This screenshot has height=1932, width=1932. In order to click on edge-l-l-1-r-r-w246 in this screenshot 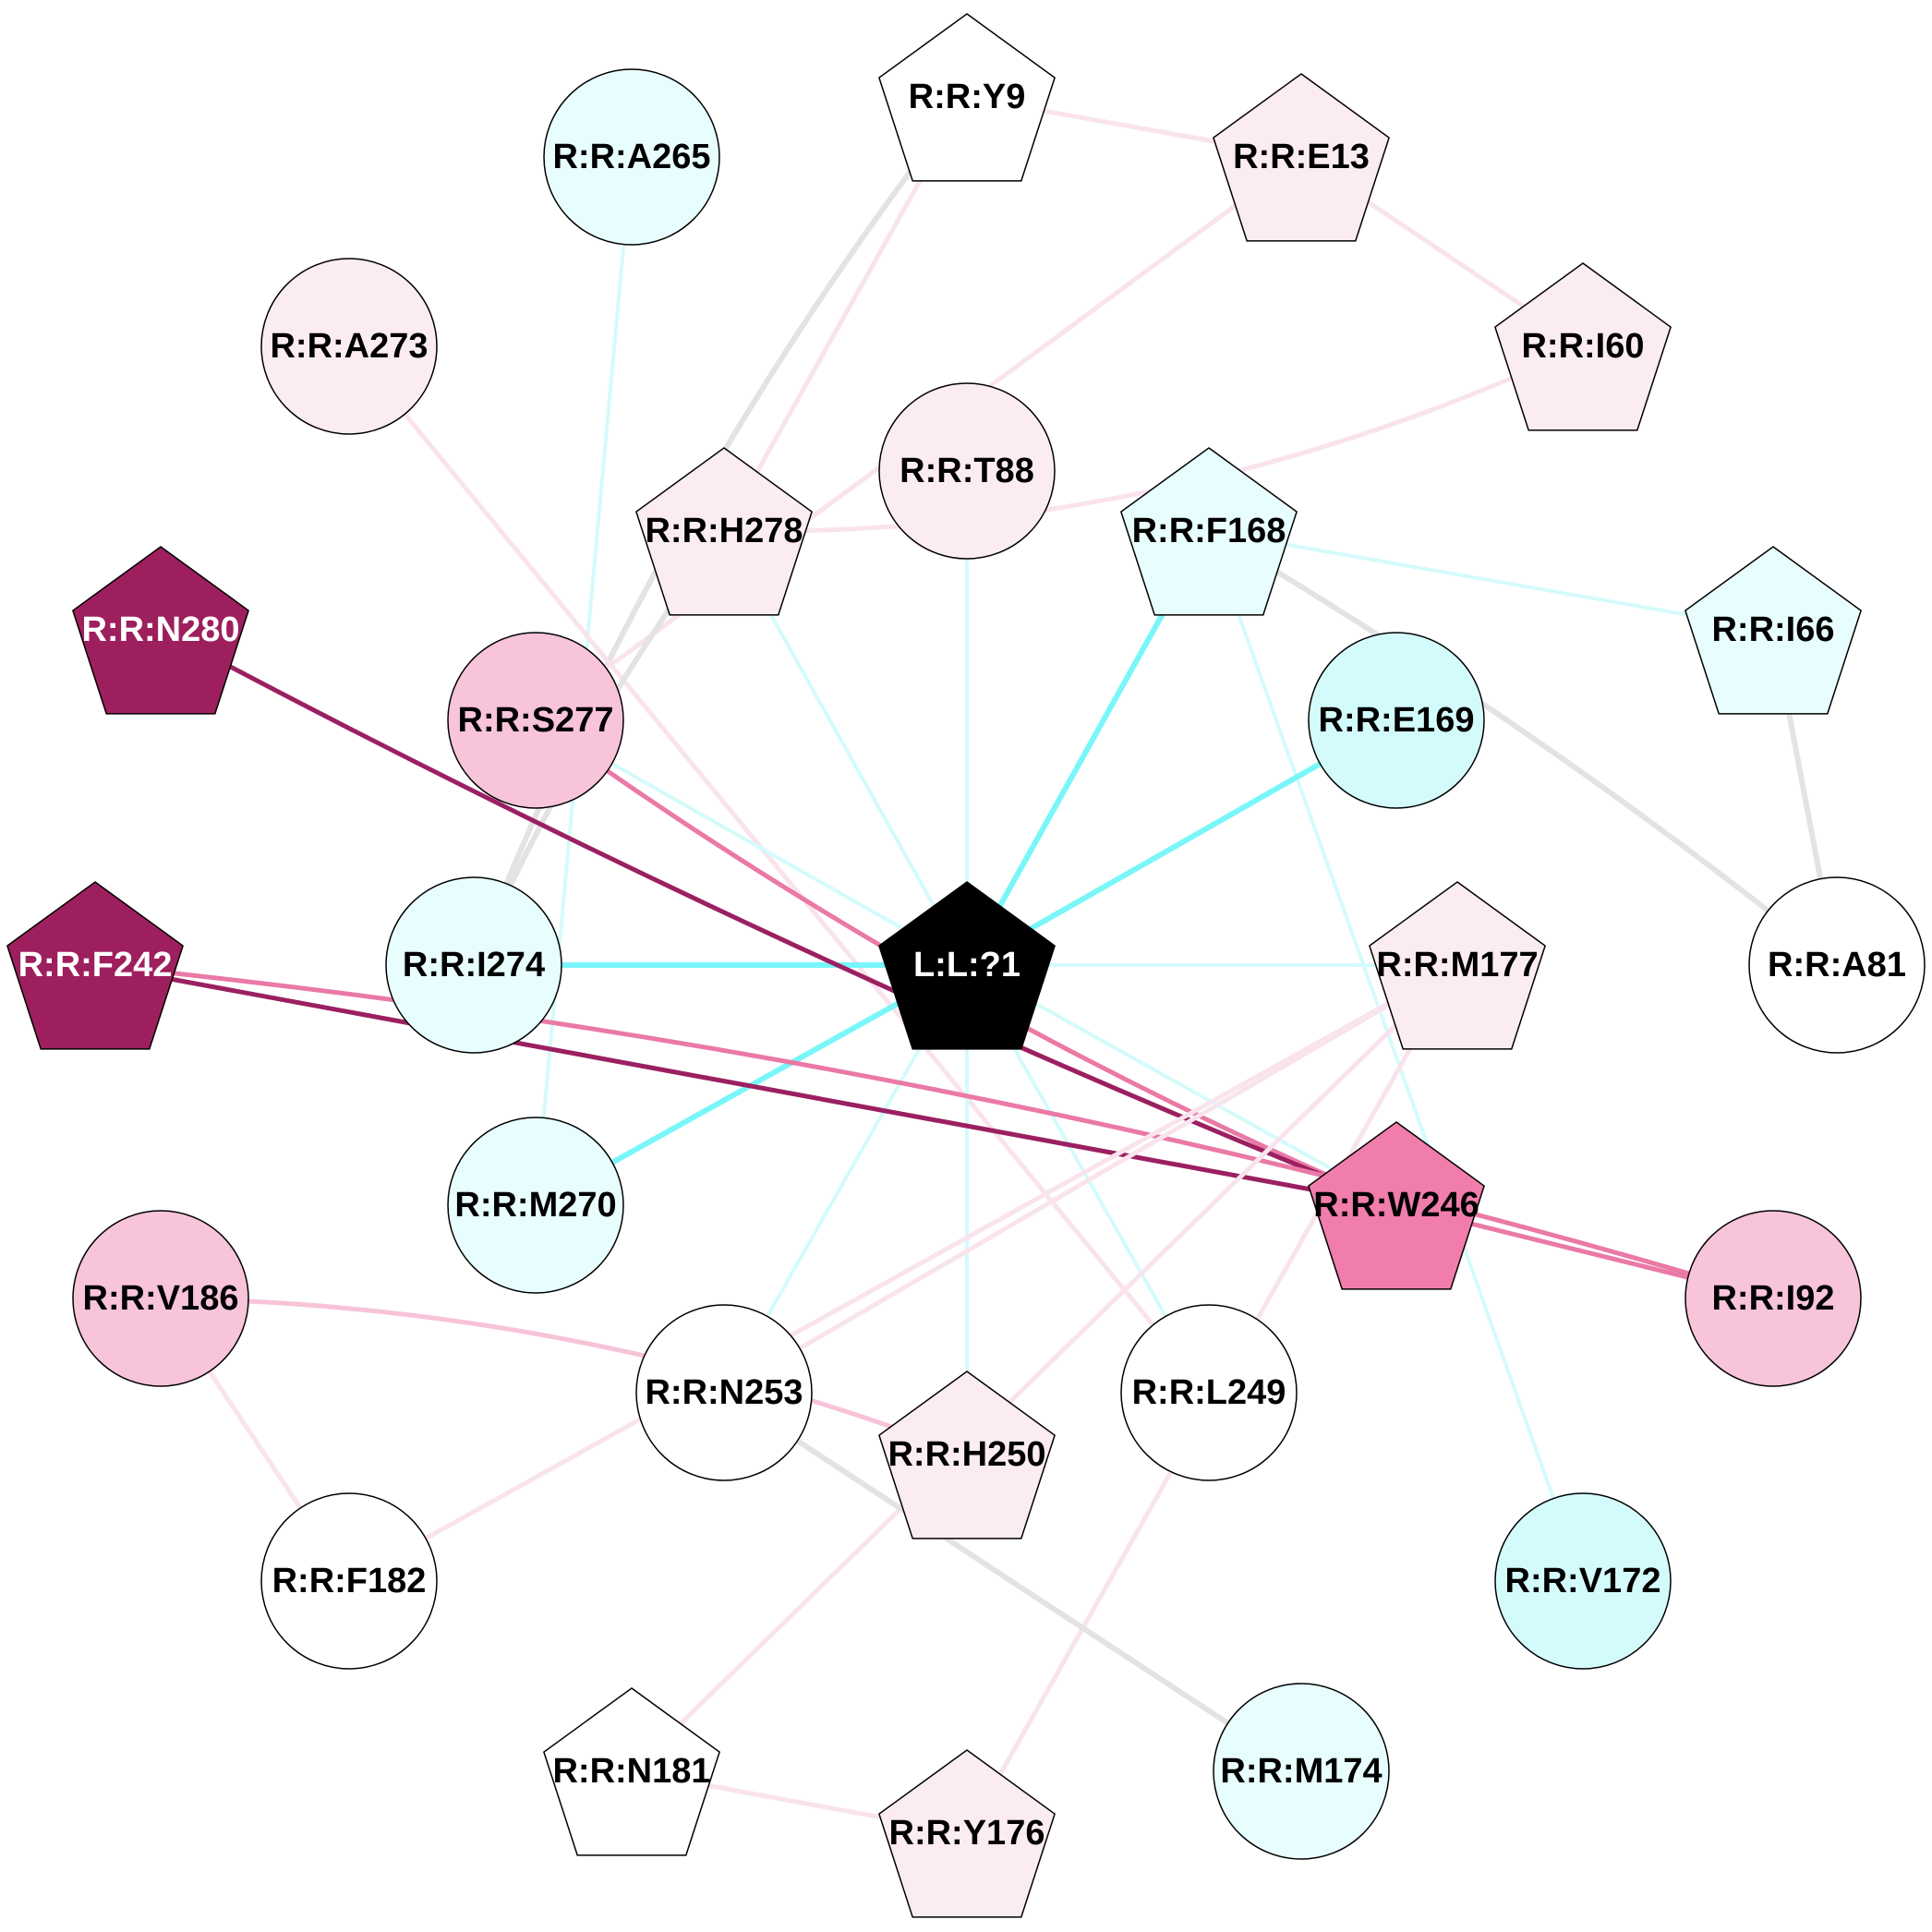, I will do `click(1181, 1085)`.